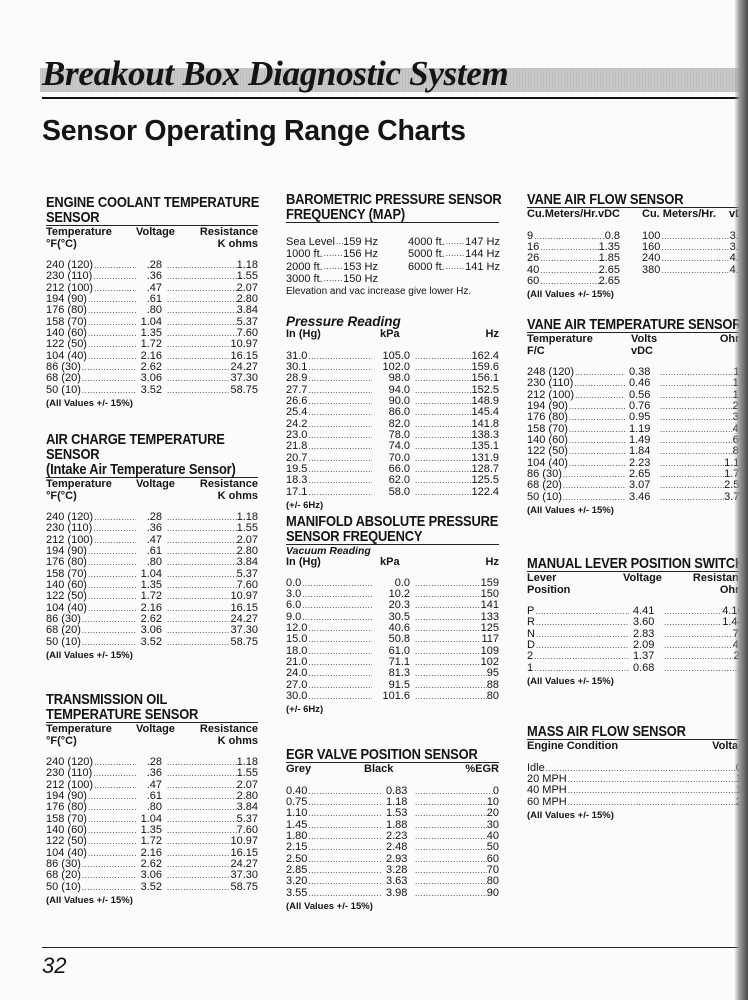 This screenshot has height=1000, width=748. I want to click on table-row: Sea Level 159 Hz, so click(332, 242).